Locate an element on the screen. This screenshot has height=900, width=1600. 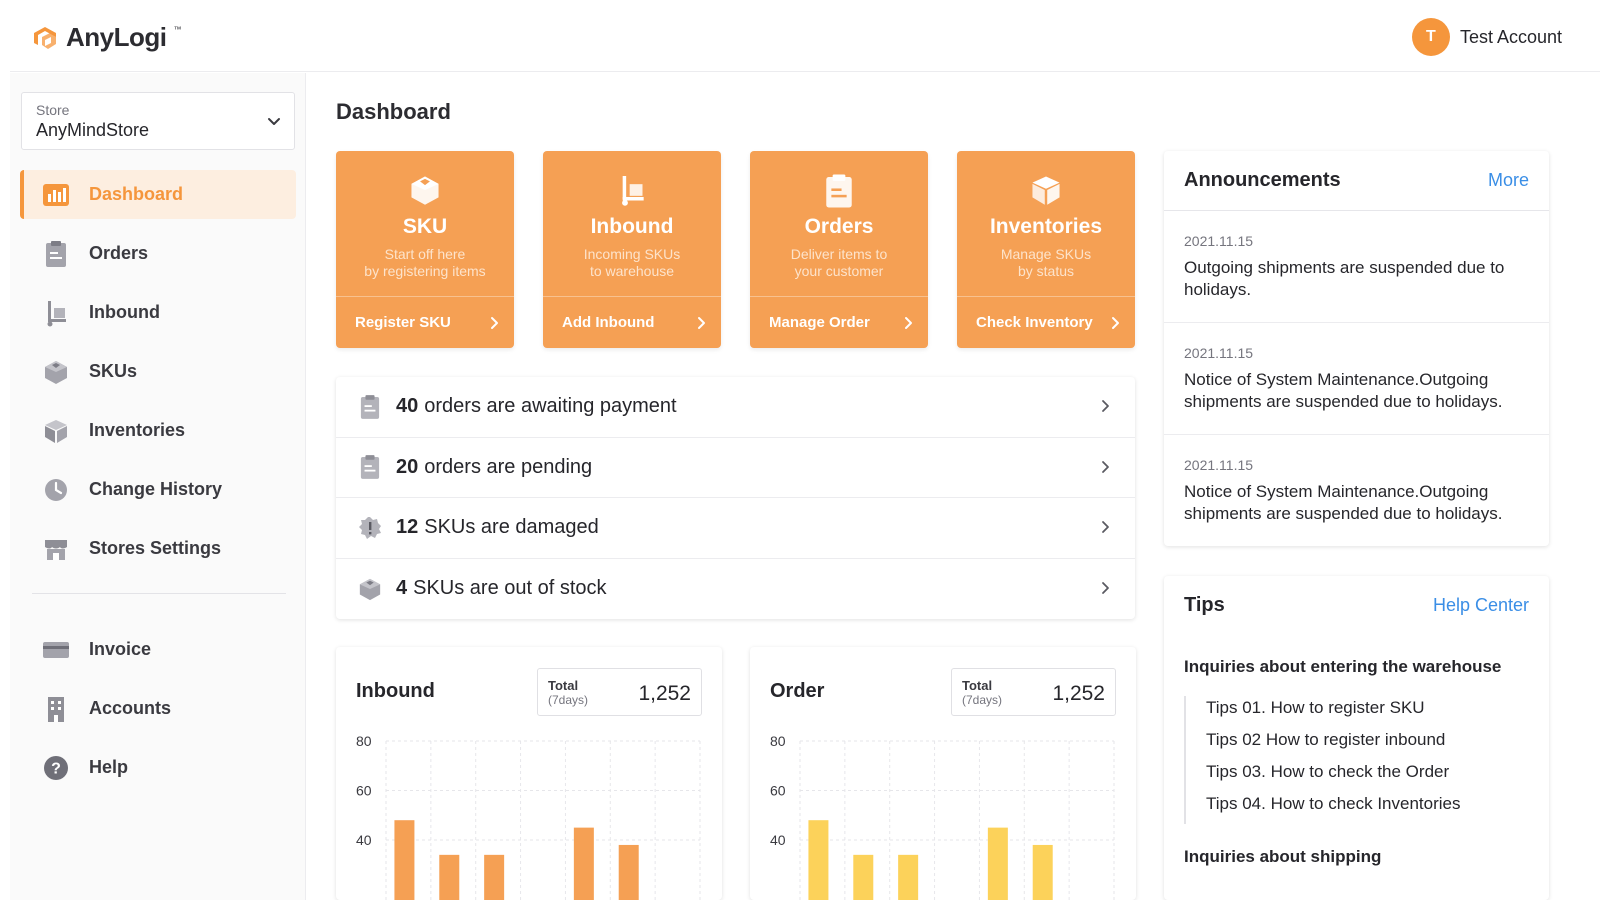
y-tick-label: 40 is located at coordinates (364, 840).